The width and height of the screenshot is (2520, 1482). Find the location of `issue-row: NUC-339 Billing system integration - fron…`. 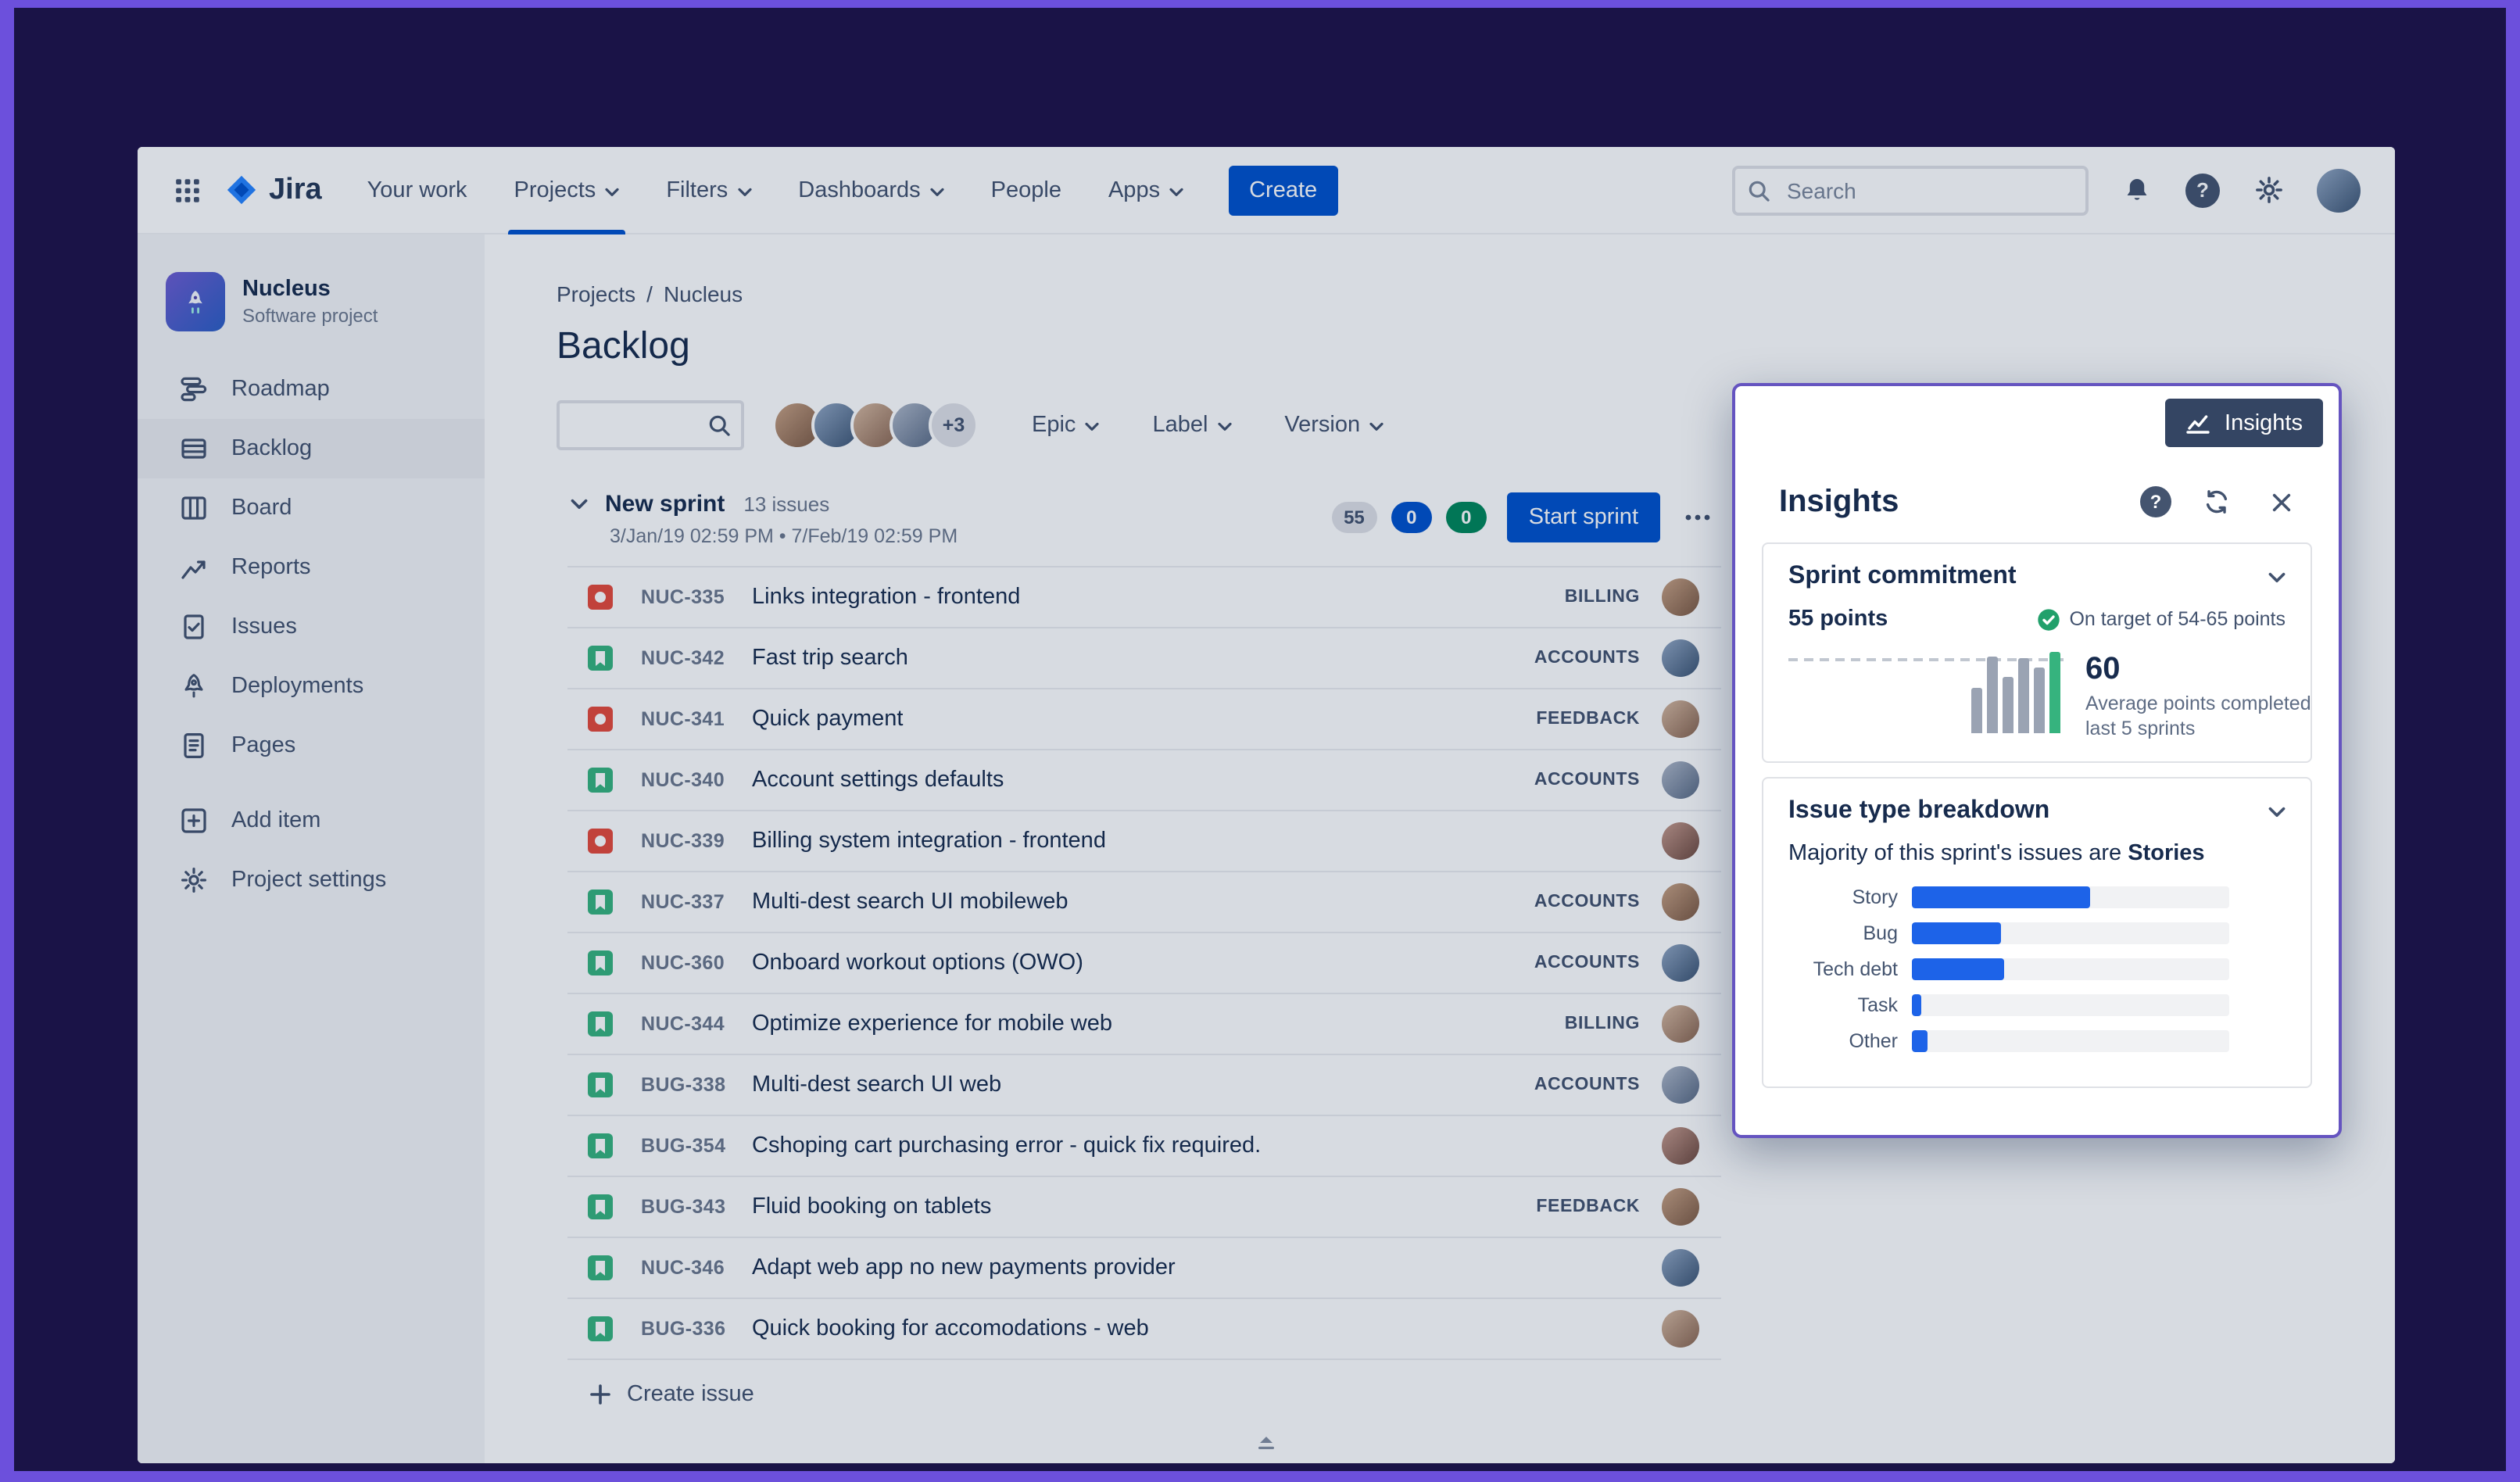

issue-row: NUC-339 Billing system integration - fron… is located at coordinates (1144, 841).